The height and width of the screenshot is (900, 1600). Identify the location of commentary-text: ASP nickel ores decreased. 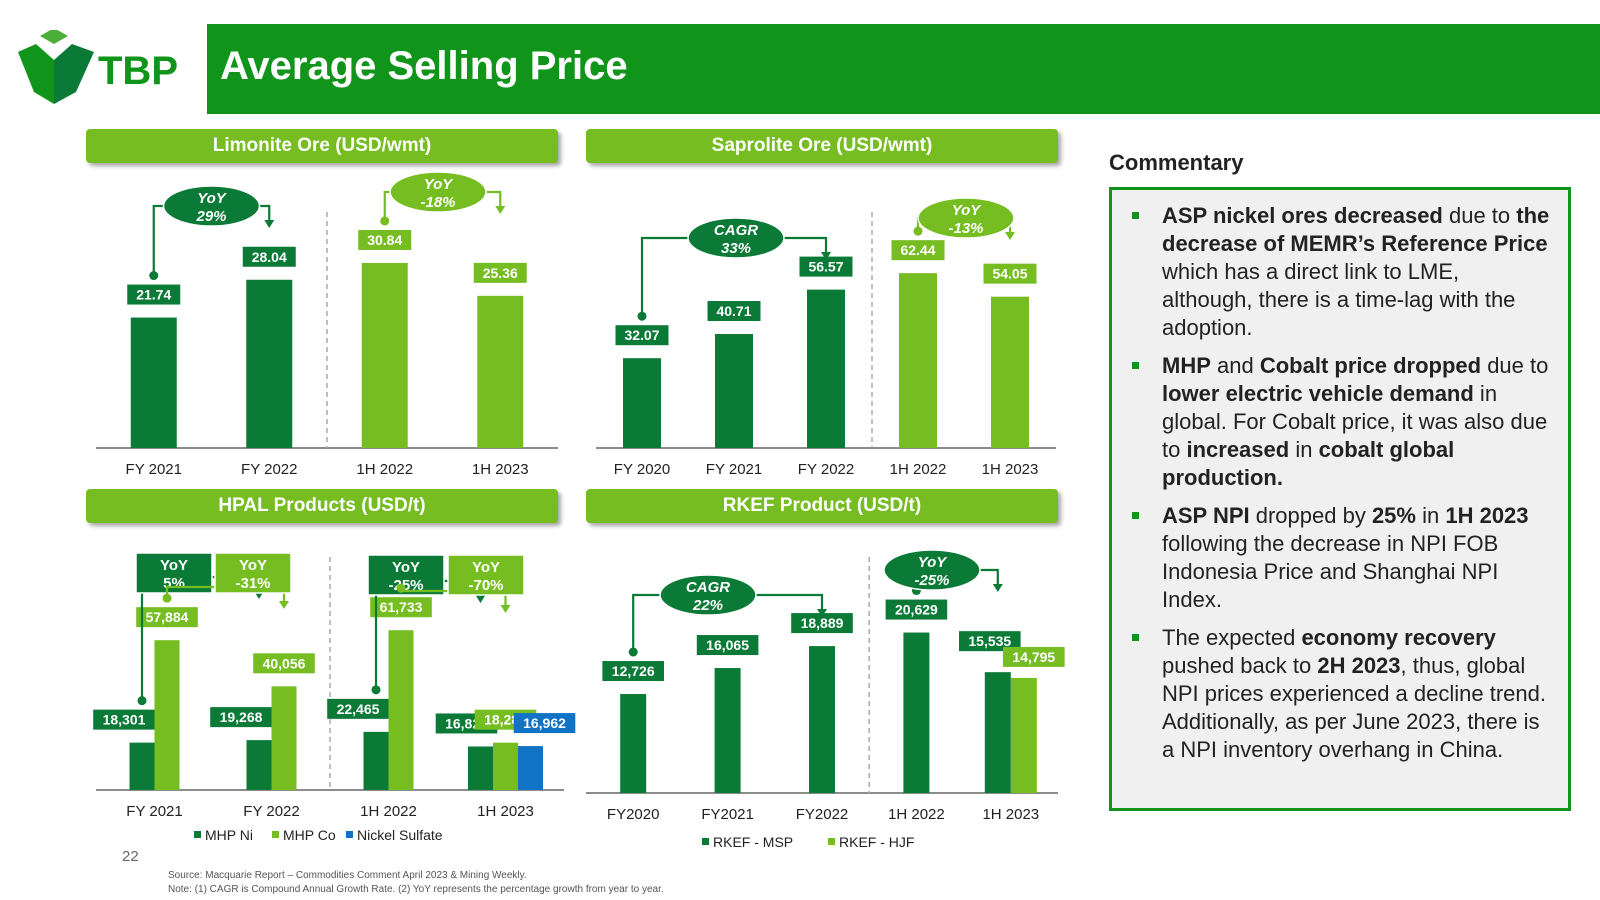
(1302, 215).